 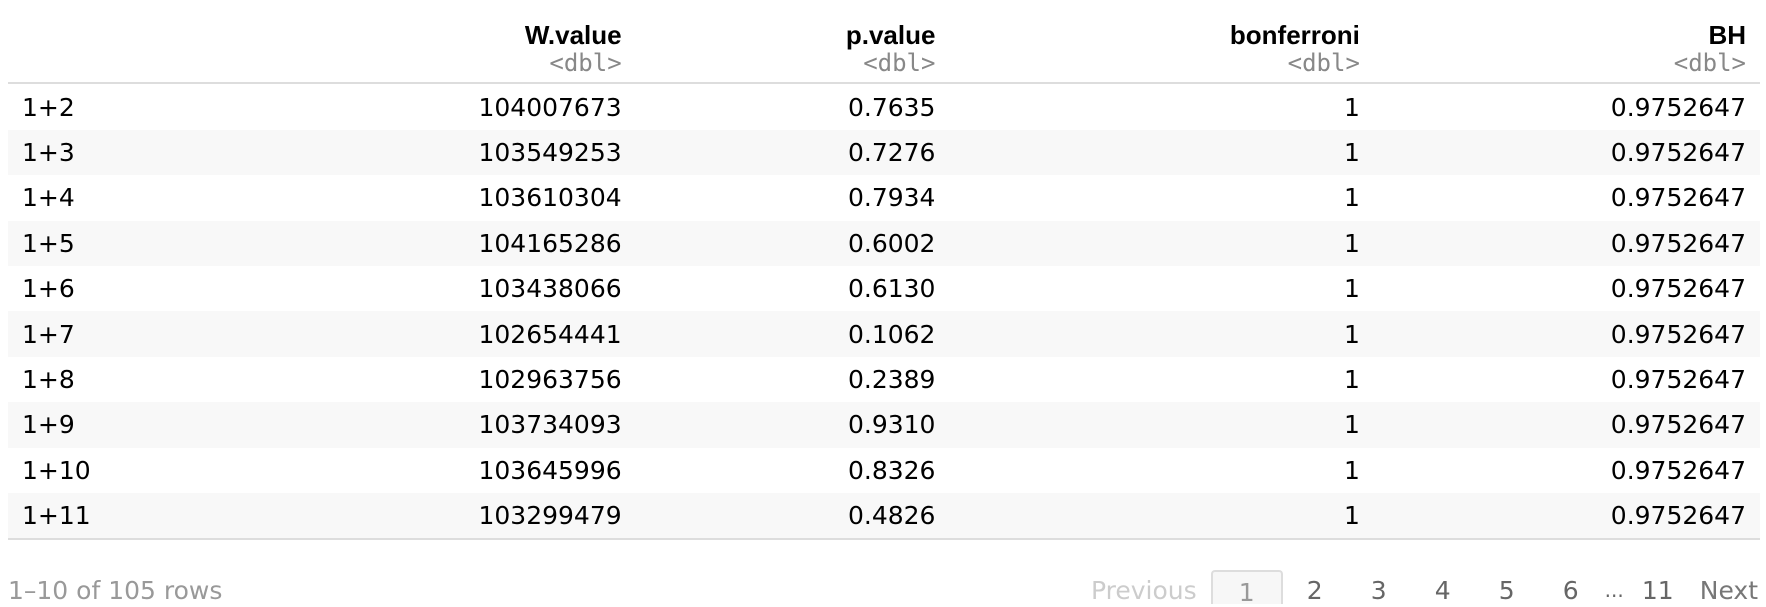 I want to click on column-name: bonferroni, so click(x=1294, y=35).